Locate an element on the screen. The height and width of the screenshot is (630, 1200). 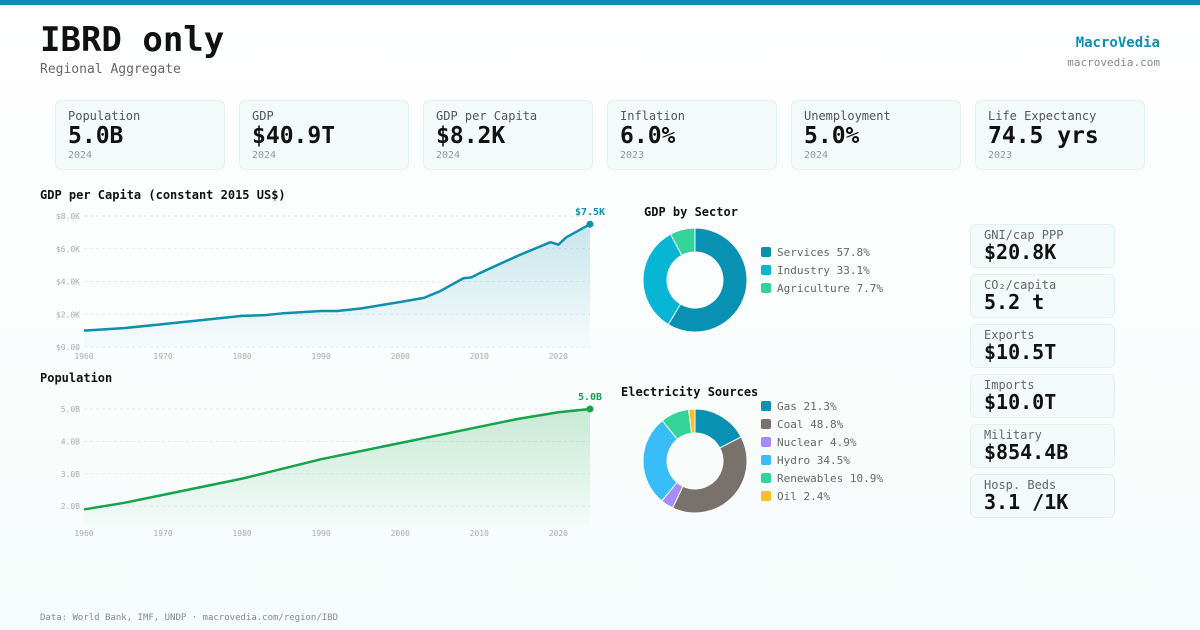
population-chart-title: Population is located at coordinates (76, 378).